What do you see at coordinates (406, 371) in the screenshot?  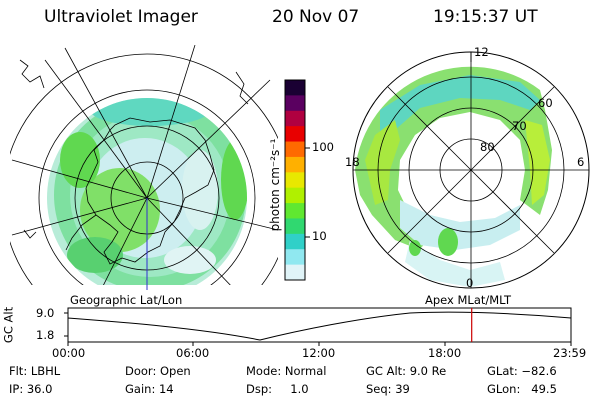 I see `status-gc-alt: GC Alt: 9.0 Re` at bounding box center [406, 371].